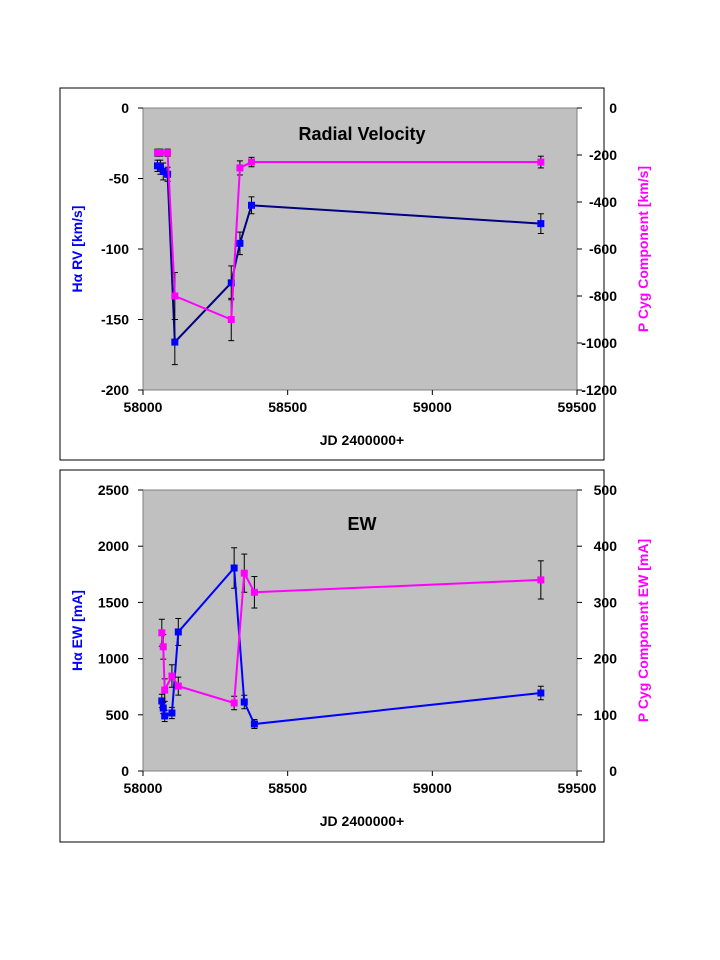 The height and width of the screenshot is (960, 720). Describe the element at coordinates (603, 202) in the screenshot. I see `y2-tick-label: -400` at that location.